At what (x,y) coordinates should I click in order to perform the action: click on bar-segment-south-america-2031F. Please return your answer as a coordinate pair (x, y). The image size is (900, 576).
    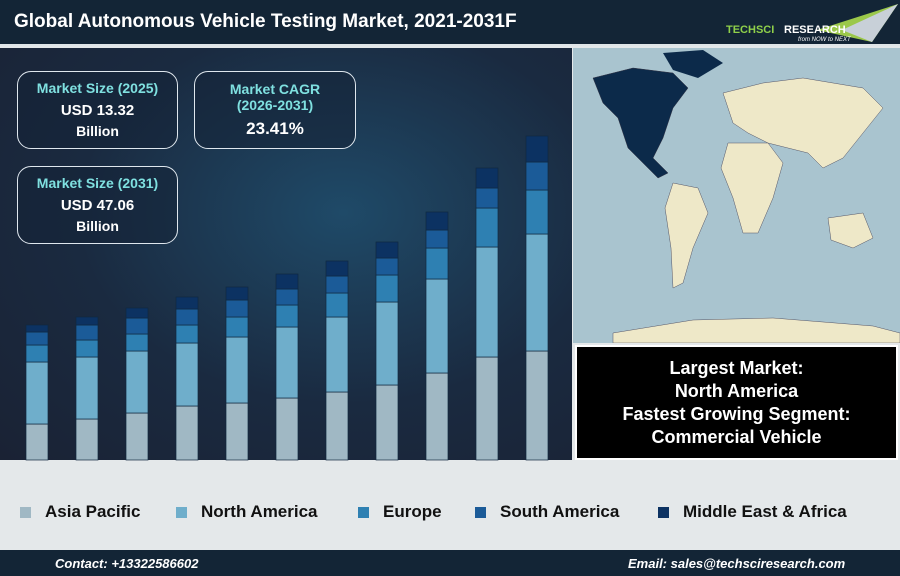
    Looking at the image, I should click on (537, 176).